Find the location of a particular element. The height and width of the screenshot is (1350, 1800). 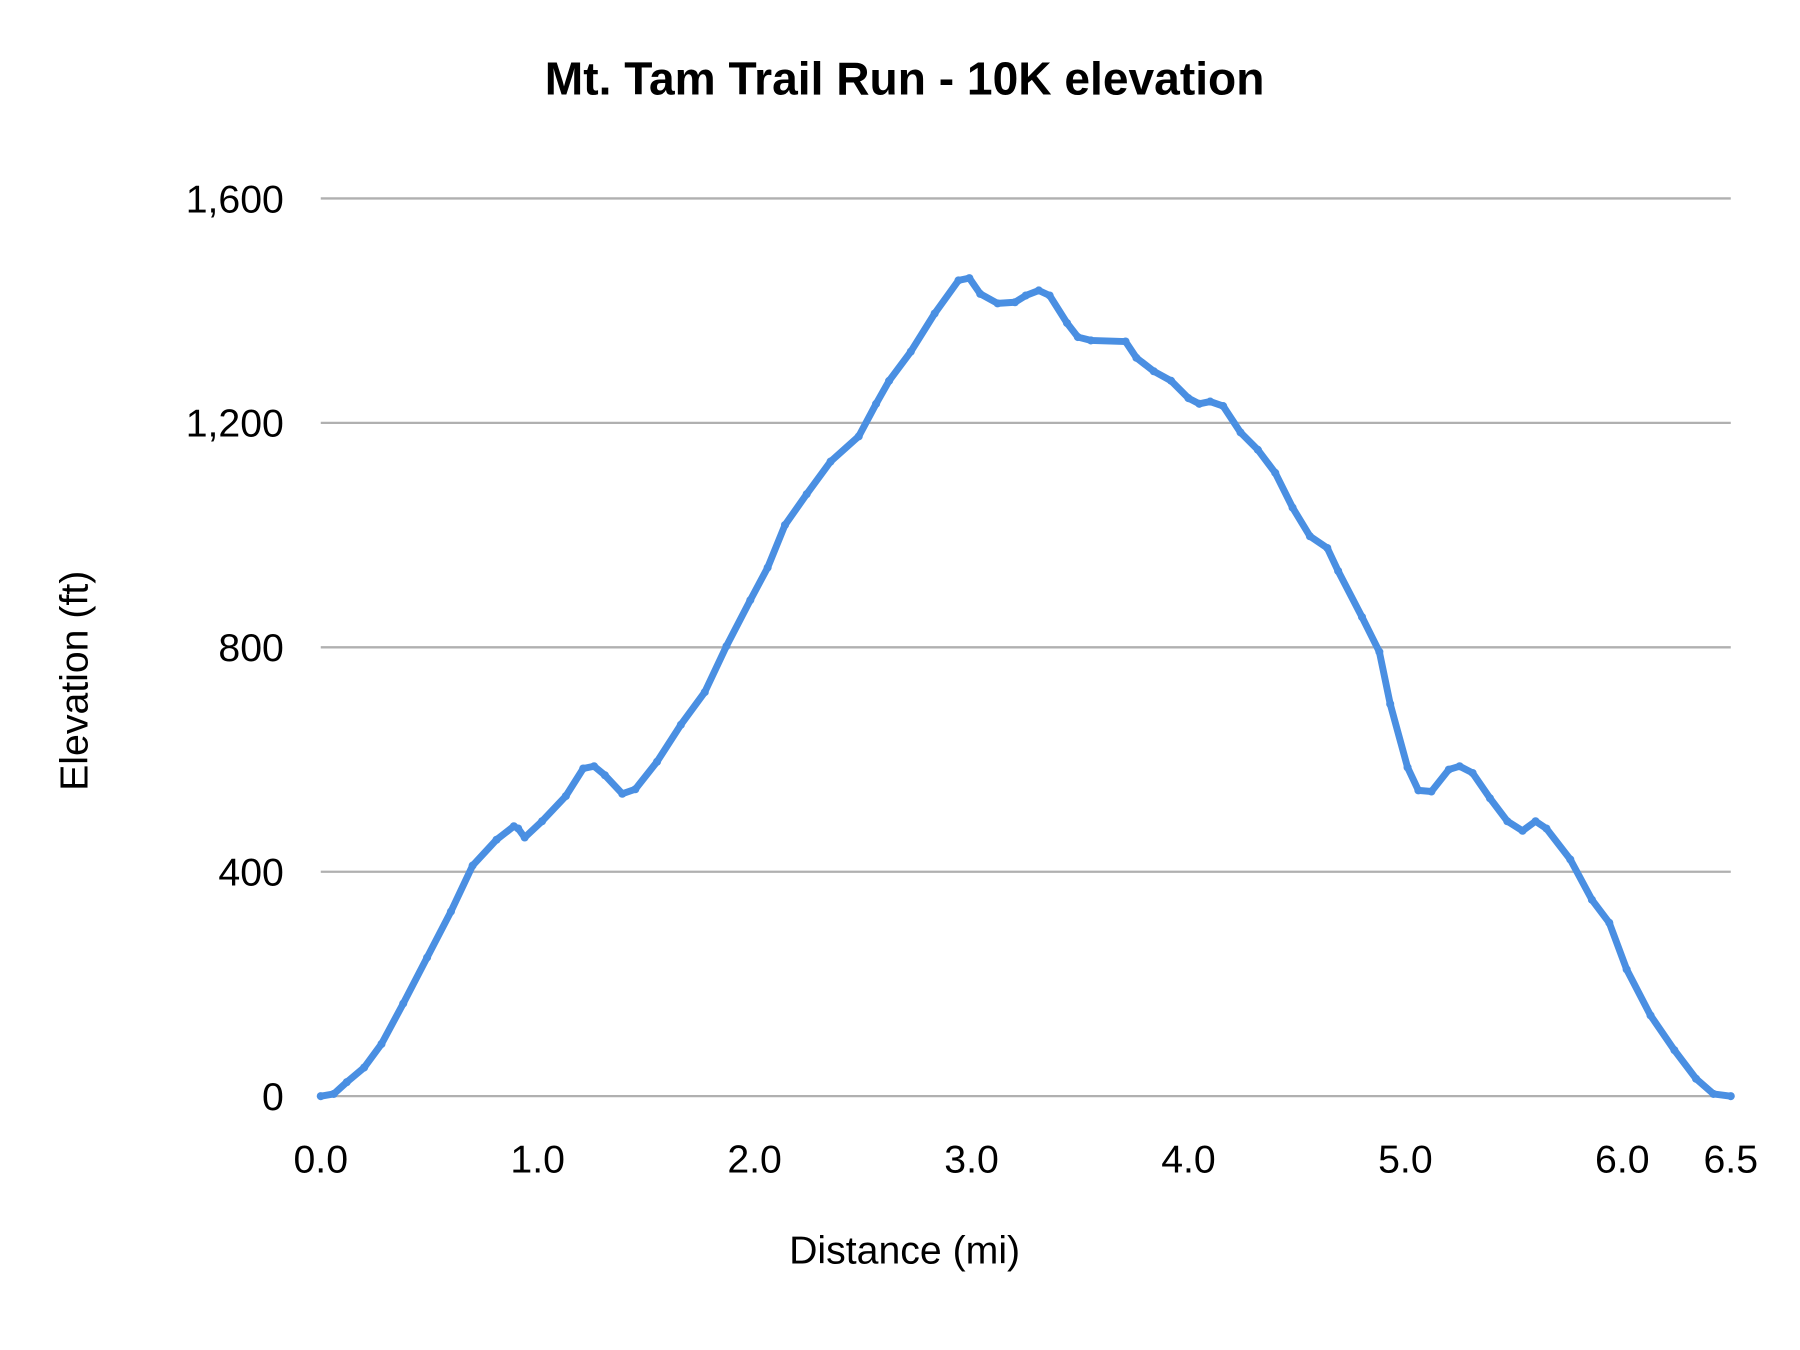

y-tick-label: 1,200 is located at coordinates (235, 424).